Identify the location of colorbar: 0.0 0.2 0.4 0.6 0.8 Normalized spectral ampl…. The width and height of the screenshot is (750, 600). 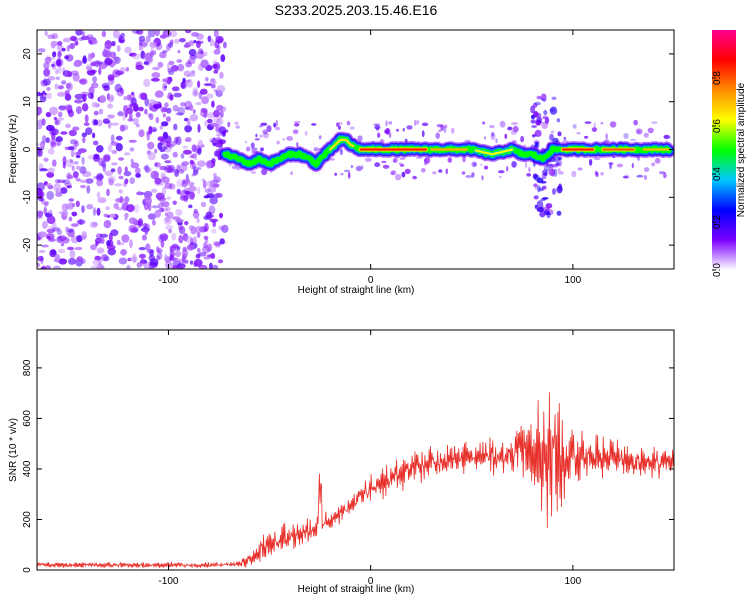
(729, 153).